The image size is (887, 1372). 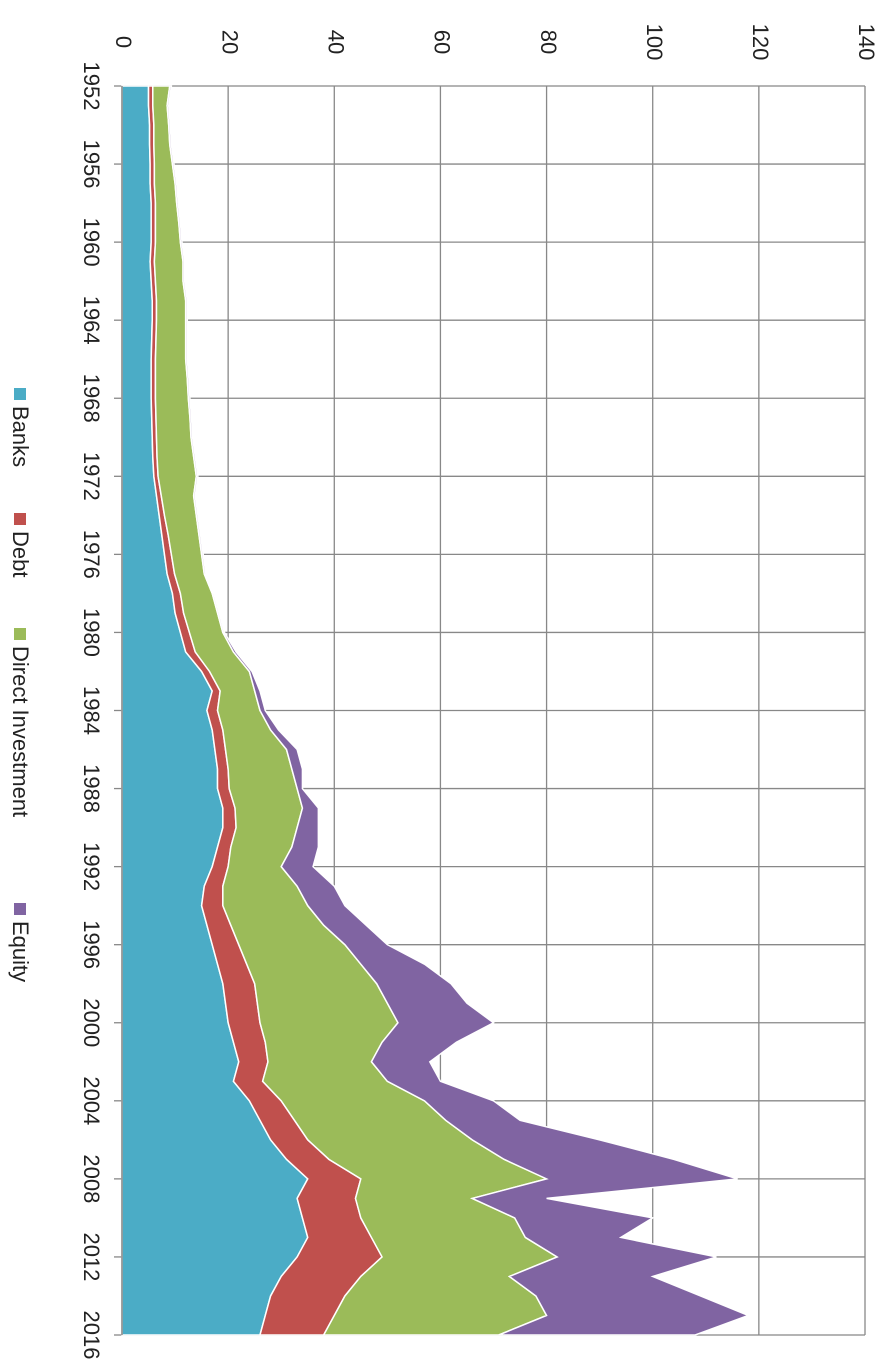 I want to click on x-tick-label: 2016, so click(x=91, y=1335).